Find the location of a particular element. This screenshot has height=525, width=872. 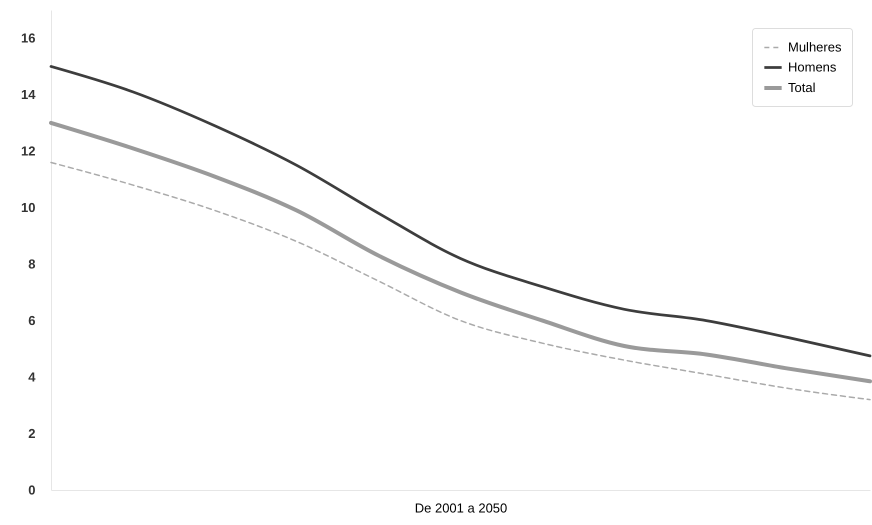

y-tick-label: 2 is located at coordinates (32, 434).